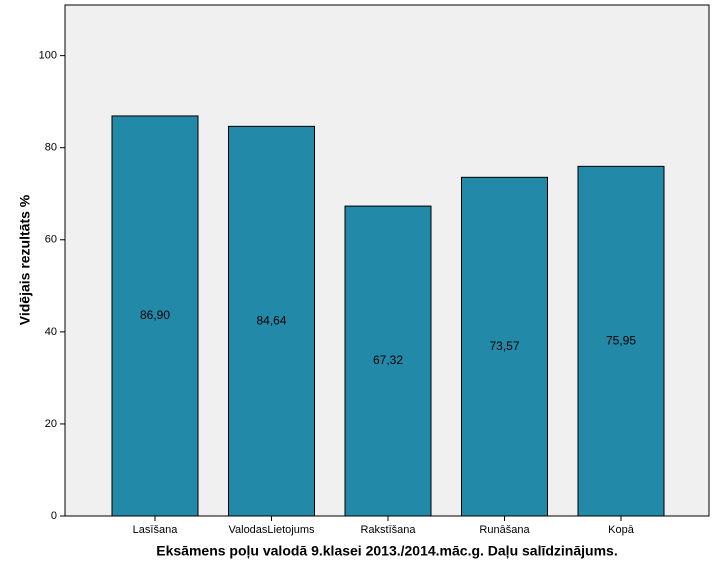 Image resolution: width=718 pixels, height=574 pixels. Describe the element at coordinates (51, 332) in the screenshot. I see `y-tick-label: 40` at that location.